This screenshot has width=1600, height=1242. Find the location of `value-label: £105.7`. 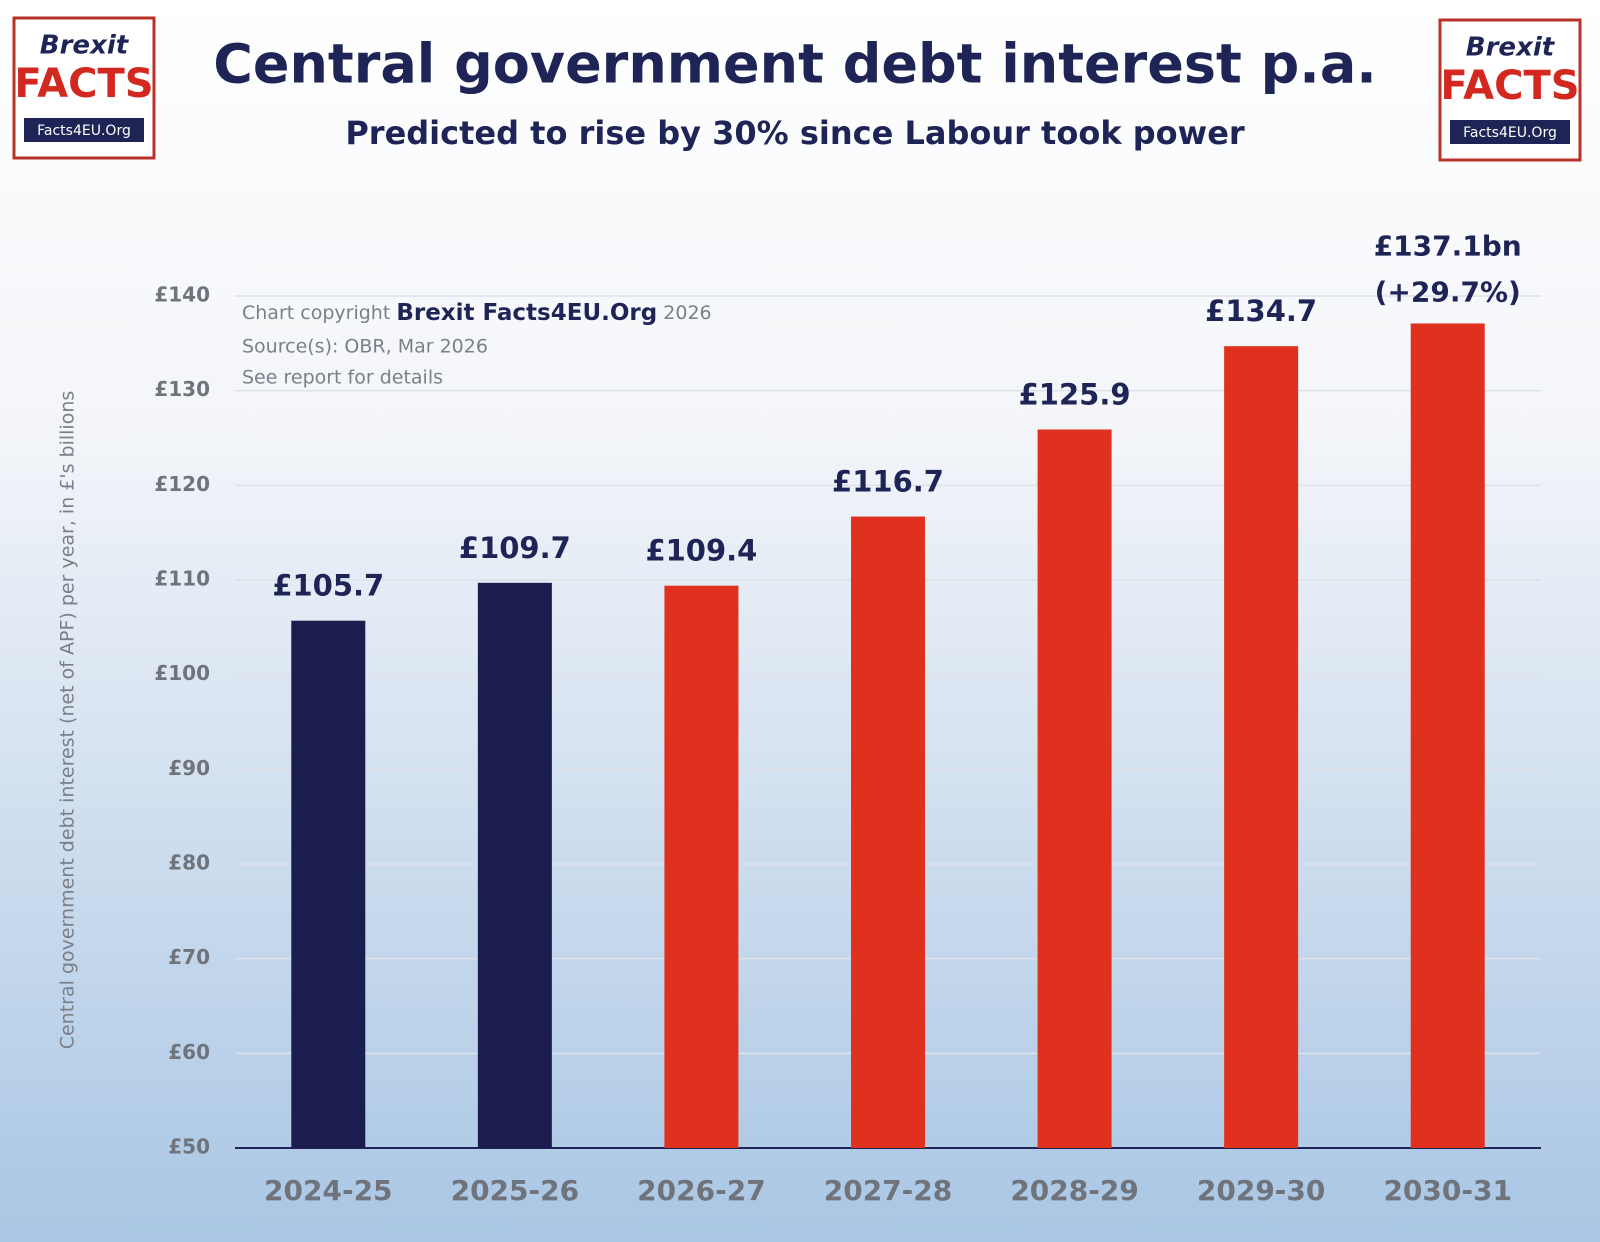

value-label: £105.7 is located at coordinates (328, 586).